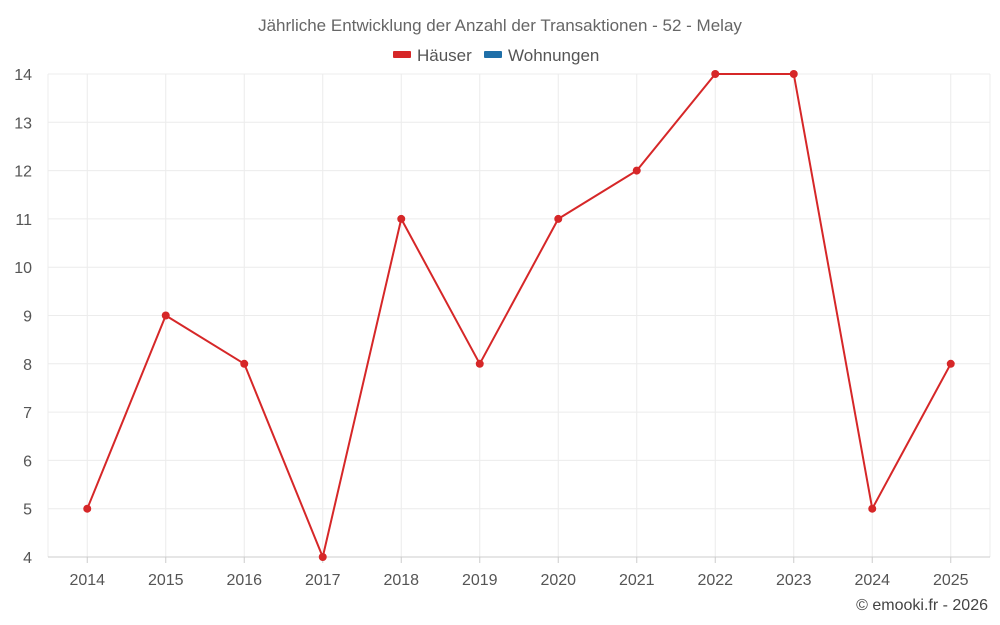 This screenshot has width=1000, height=625. What do you see at coordinates (166, 580) in the screenshot?
I see `x-tick-label: 2015` at bounding box center [166, 580].